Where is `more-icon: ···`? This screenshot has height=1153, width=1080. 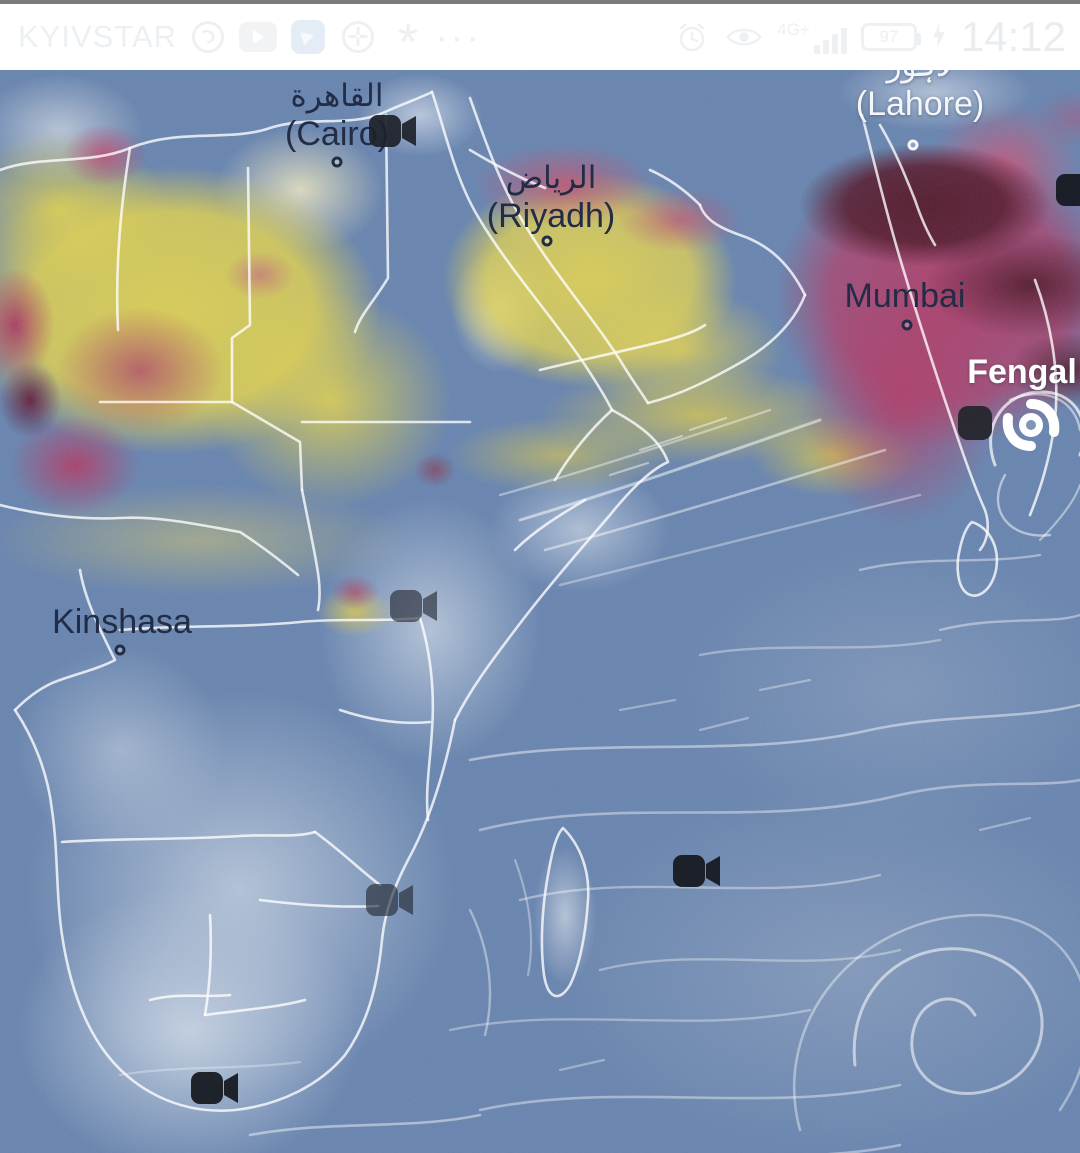 more-icon: ··· is located at coordinates (458, 36).